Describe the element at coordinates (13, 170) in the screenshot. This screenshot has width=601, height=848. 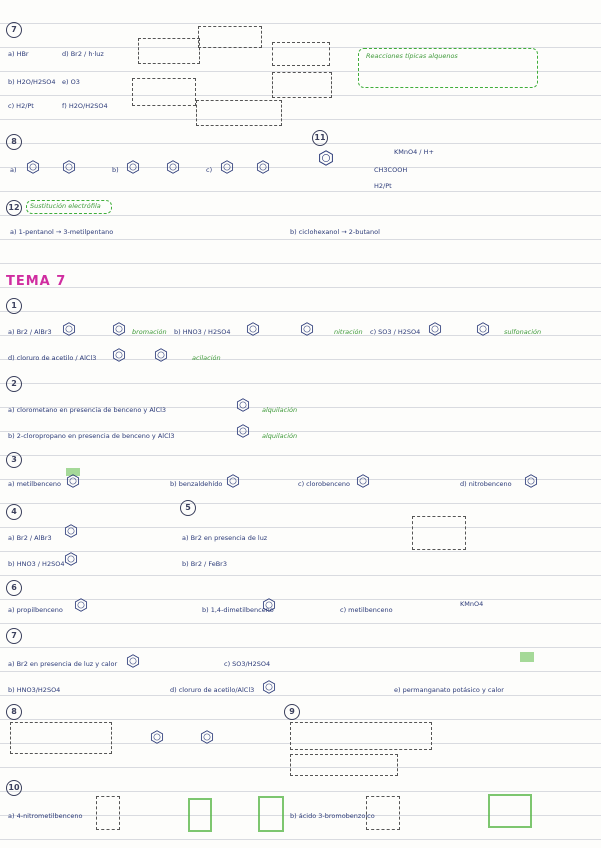
I see `item: a)` at that location.